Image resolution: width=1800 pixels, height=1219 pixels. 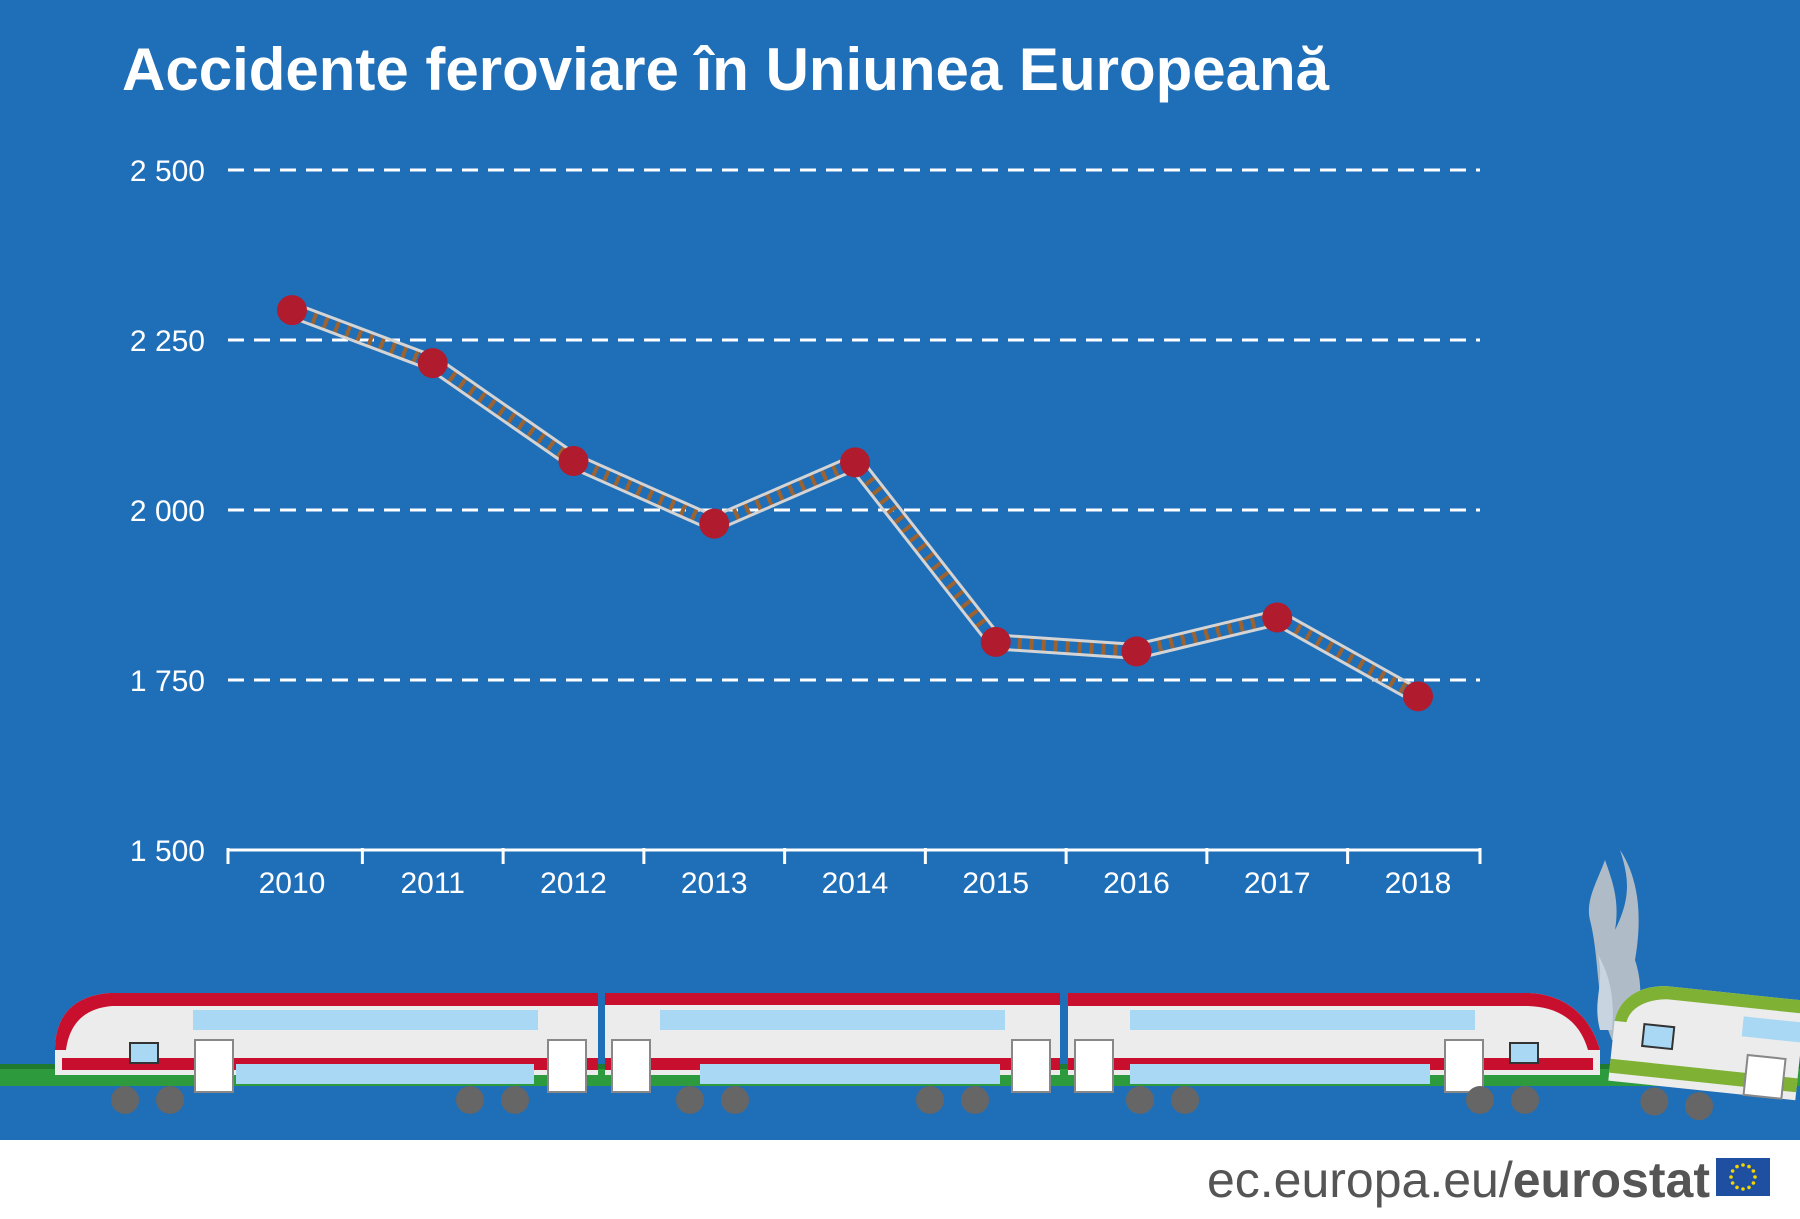 What do you see at coordinates (1334, 1053) in the screenshot?
I see `train-car-rear` at bounding box center [1334, 1053].